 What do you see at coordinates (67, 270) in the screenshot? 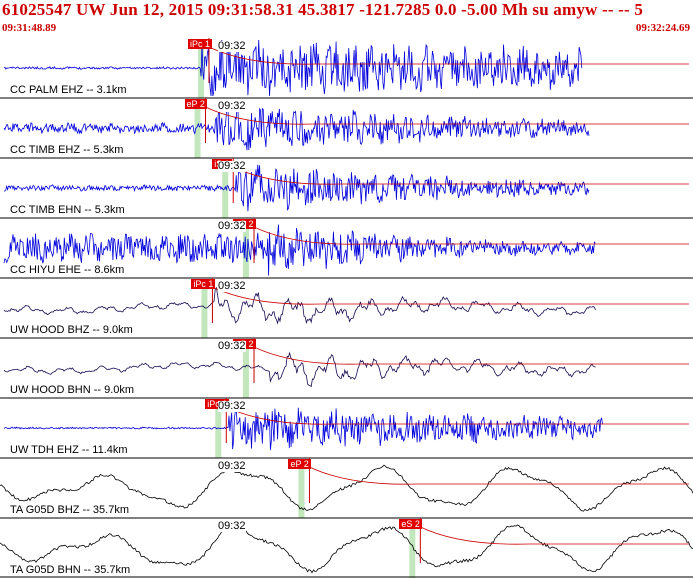
I see `trace-channel-label: CC HIYU EHE -- 8.6km` at bounding box center [67, 270].